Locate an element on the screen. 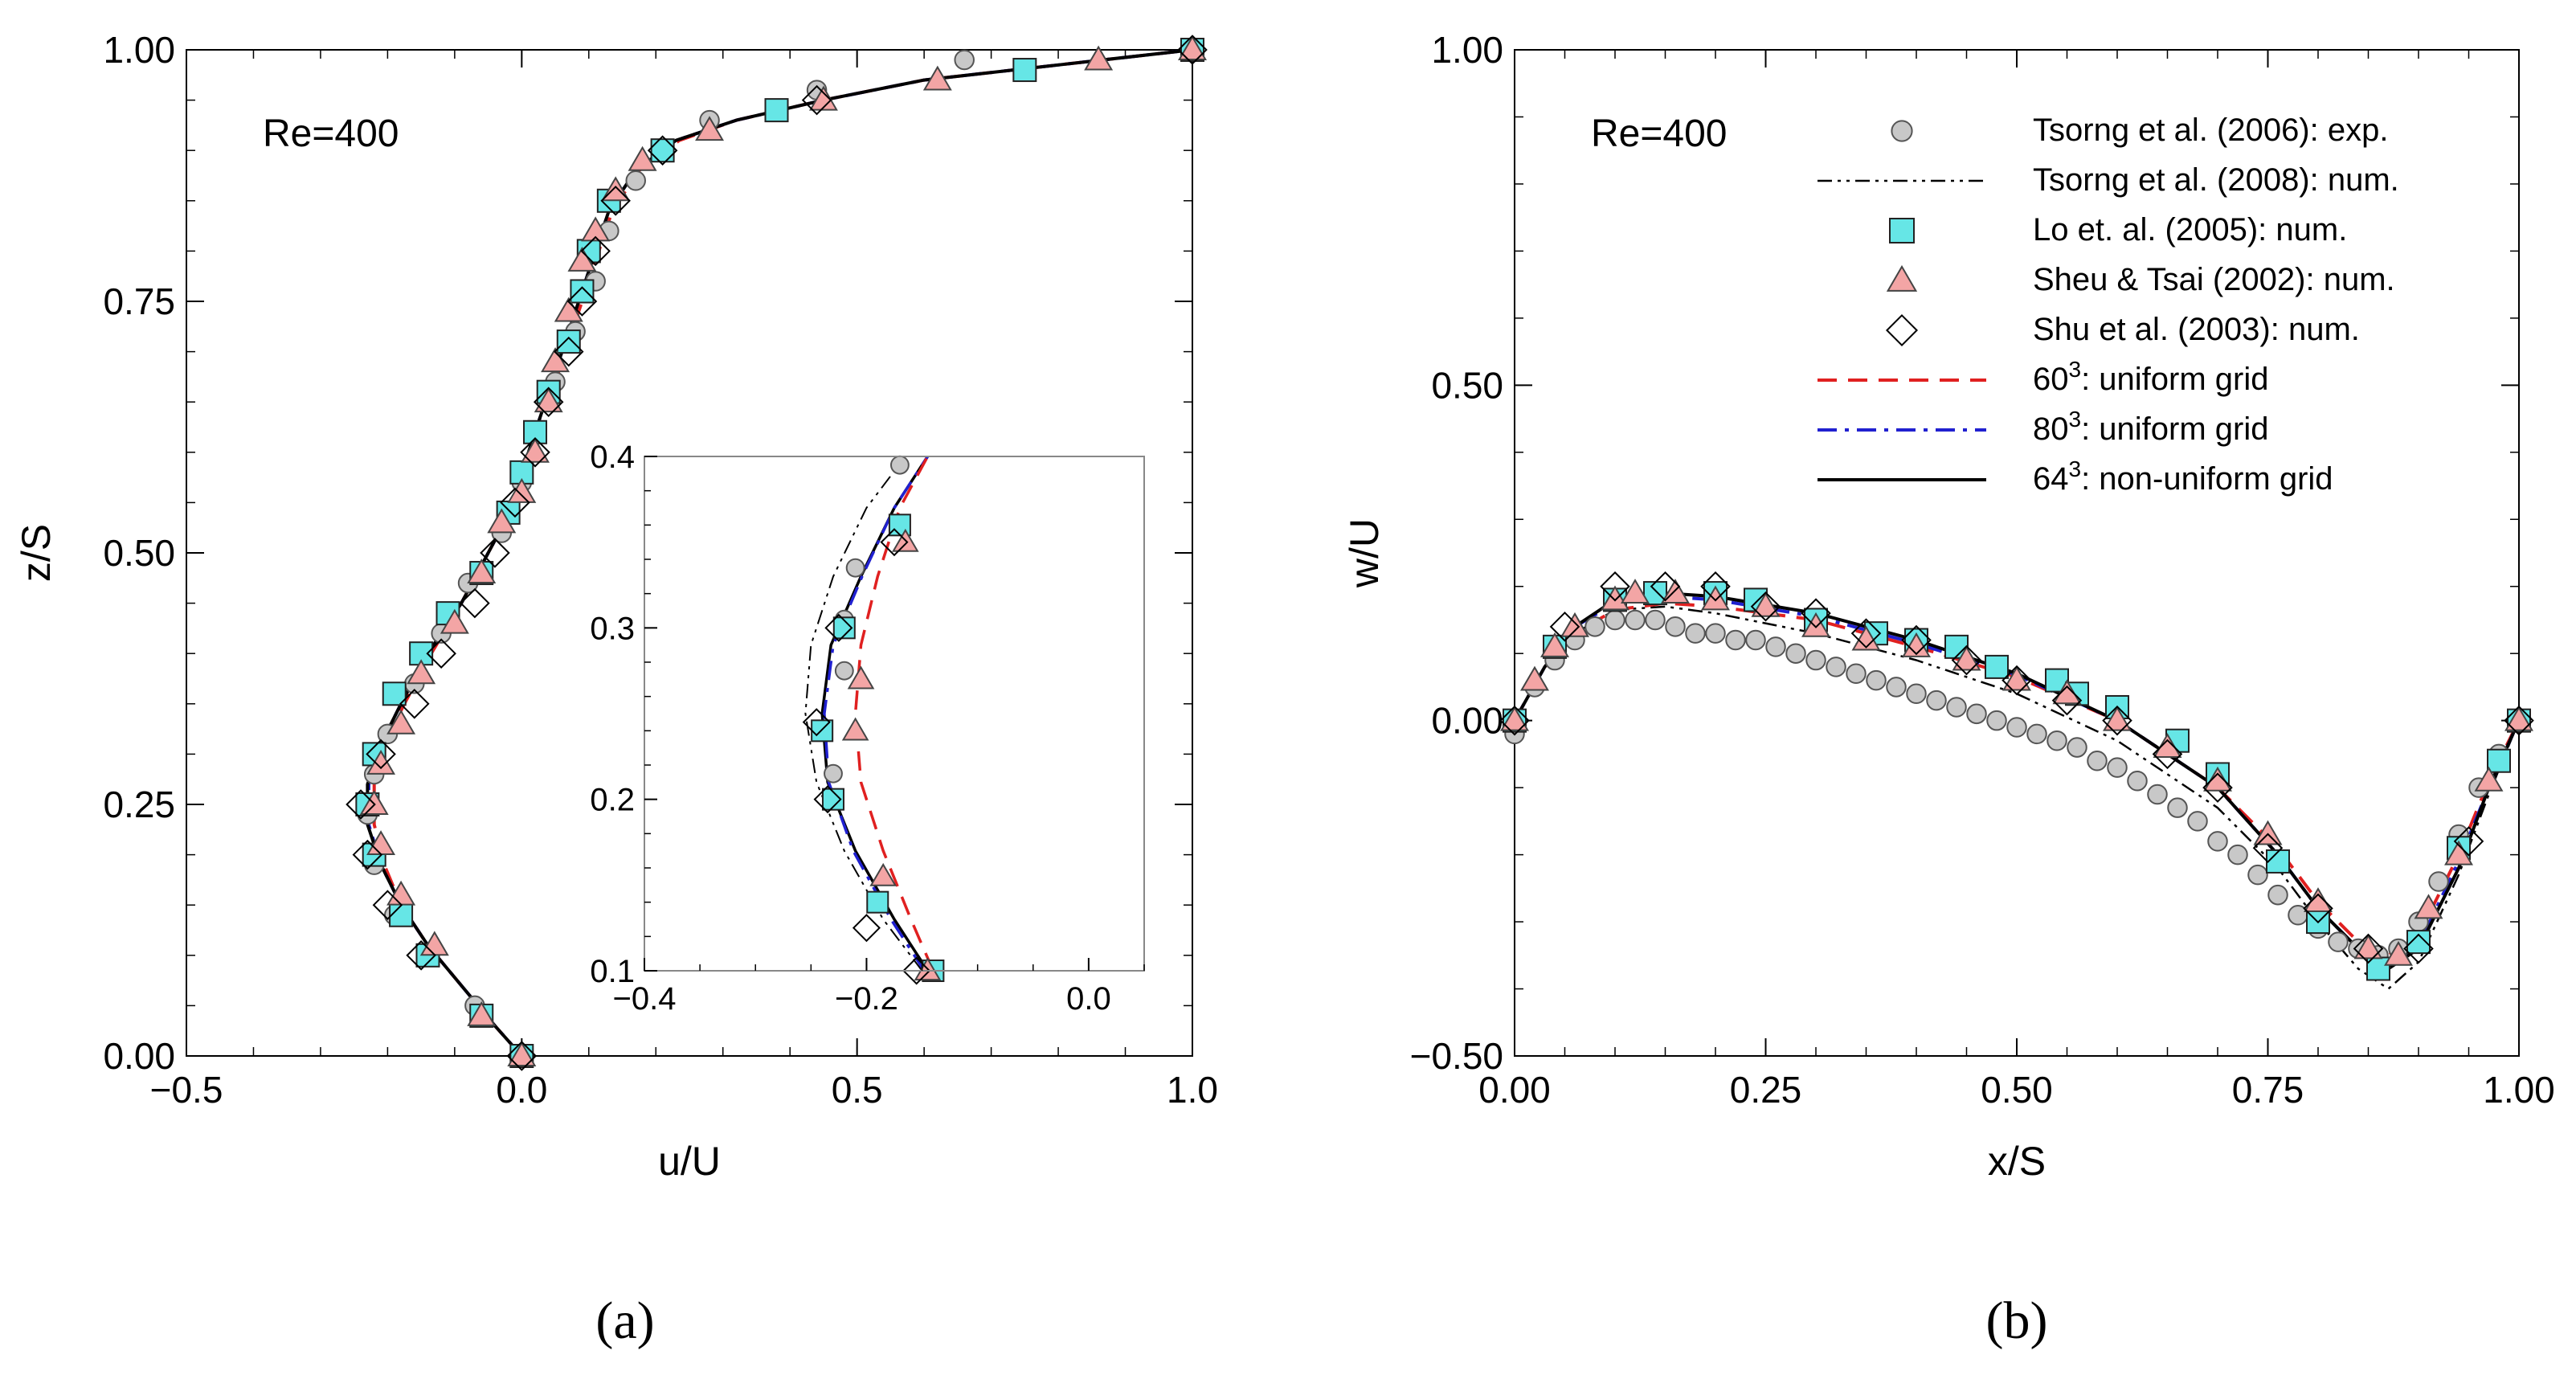  legend-entry-shu: Shu et al. (2003): num. is located at coordinates (2122, 329).